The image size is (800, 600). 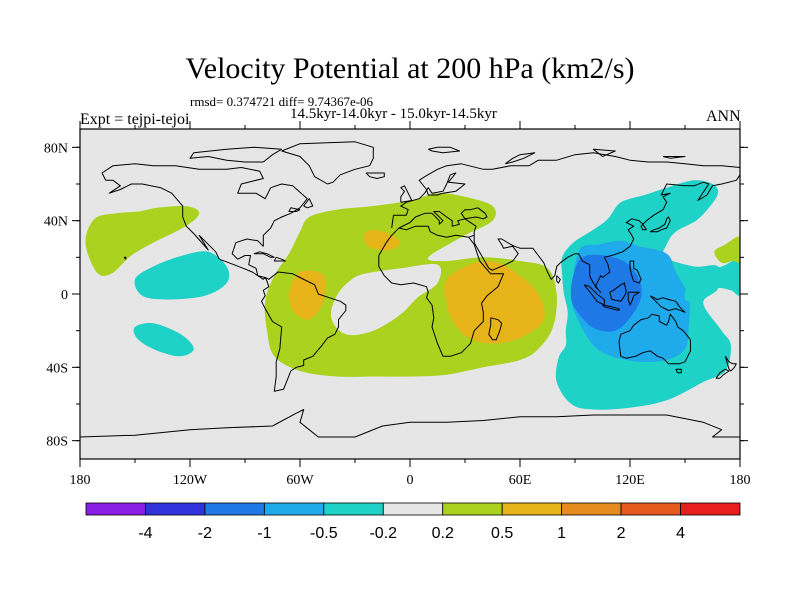 I want to click on colorbar-label: 4, so click(x=680, y=533).